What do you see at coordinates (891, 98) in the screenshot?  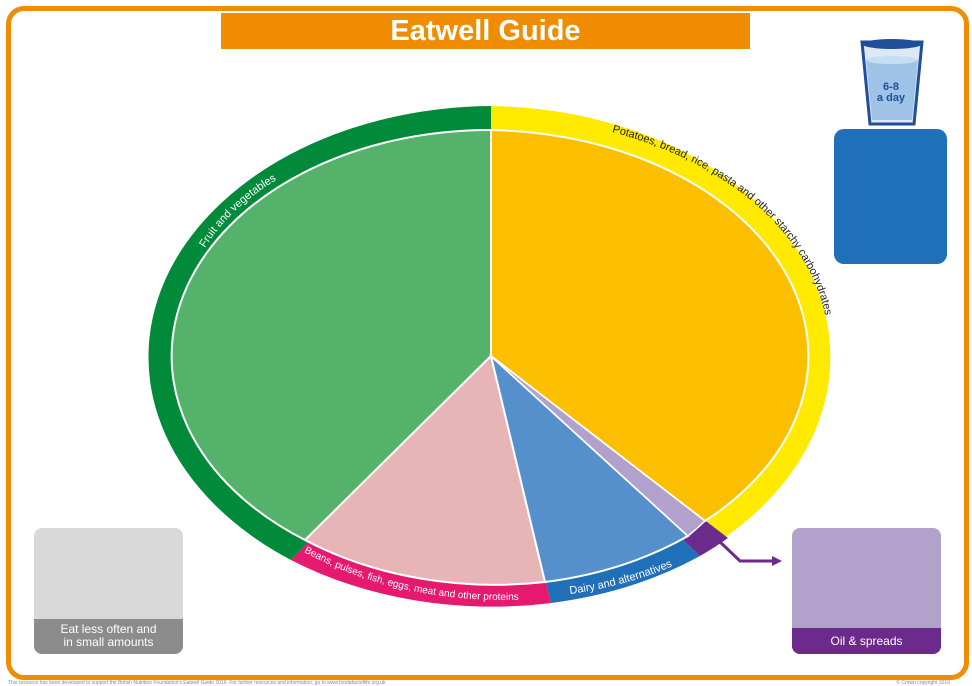 I see `water-unit: a day` at bounding box center [891, 98].